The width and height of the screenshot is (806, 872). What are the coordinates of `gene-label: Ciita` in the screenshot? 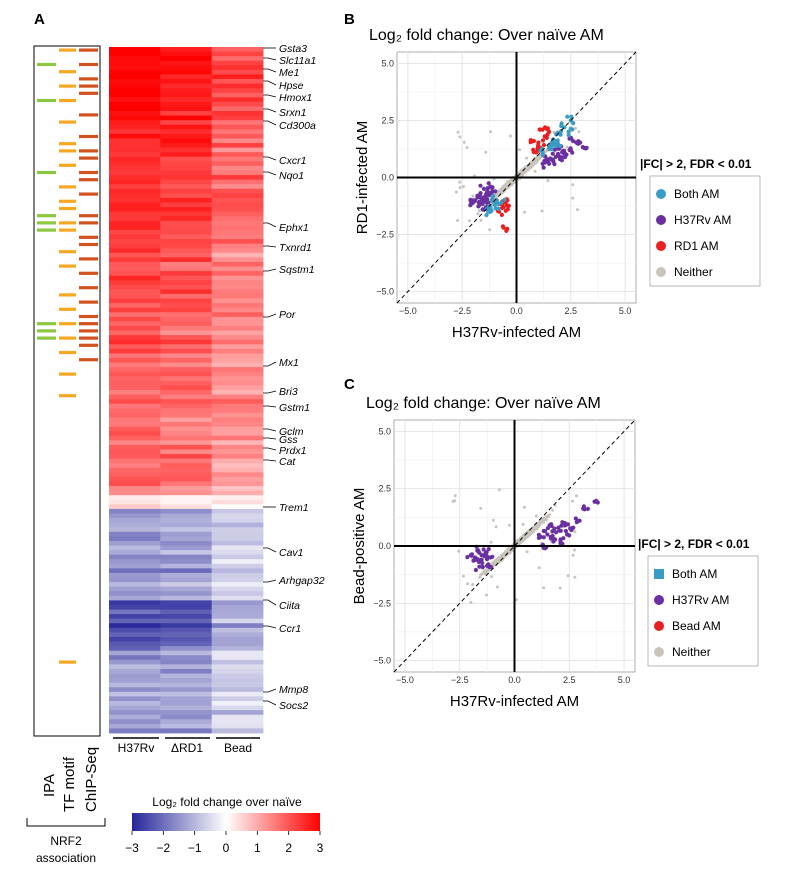 It's located at (289, 606).